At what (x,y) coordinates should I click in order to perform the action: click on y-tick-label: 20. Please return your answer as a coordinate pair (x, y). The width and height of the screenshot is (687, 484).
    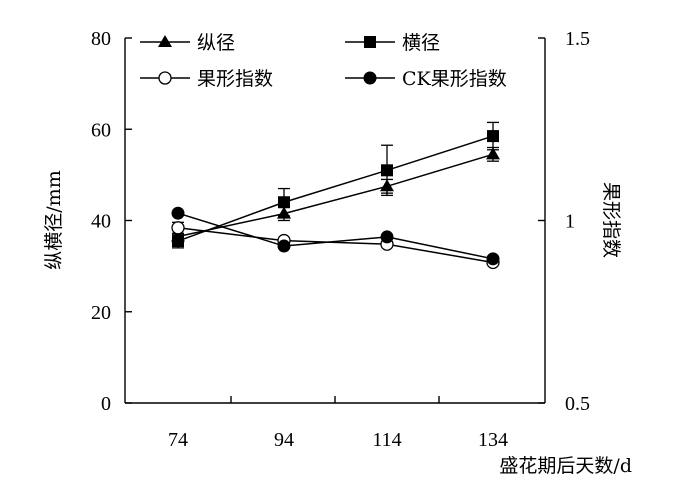
    Looking at the image, I should click on (101, 313).